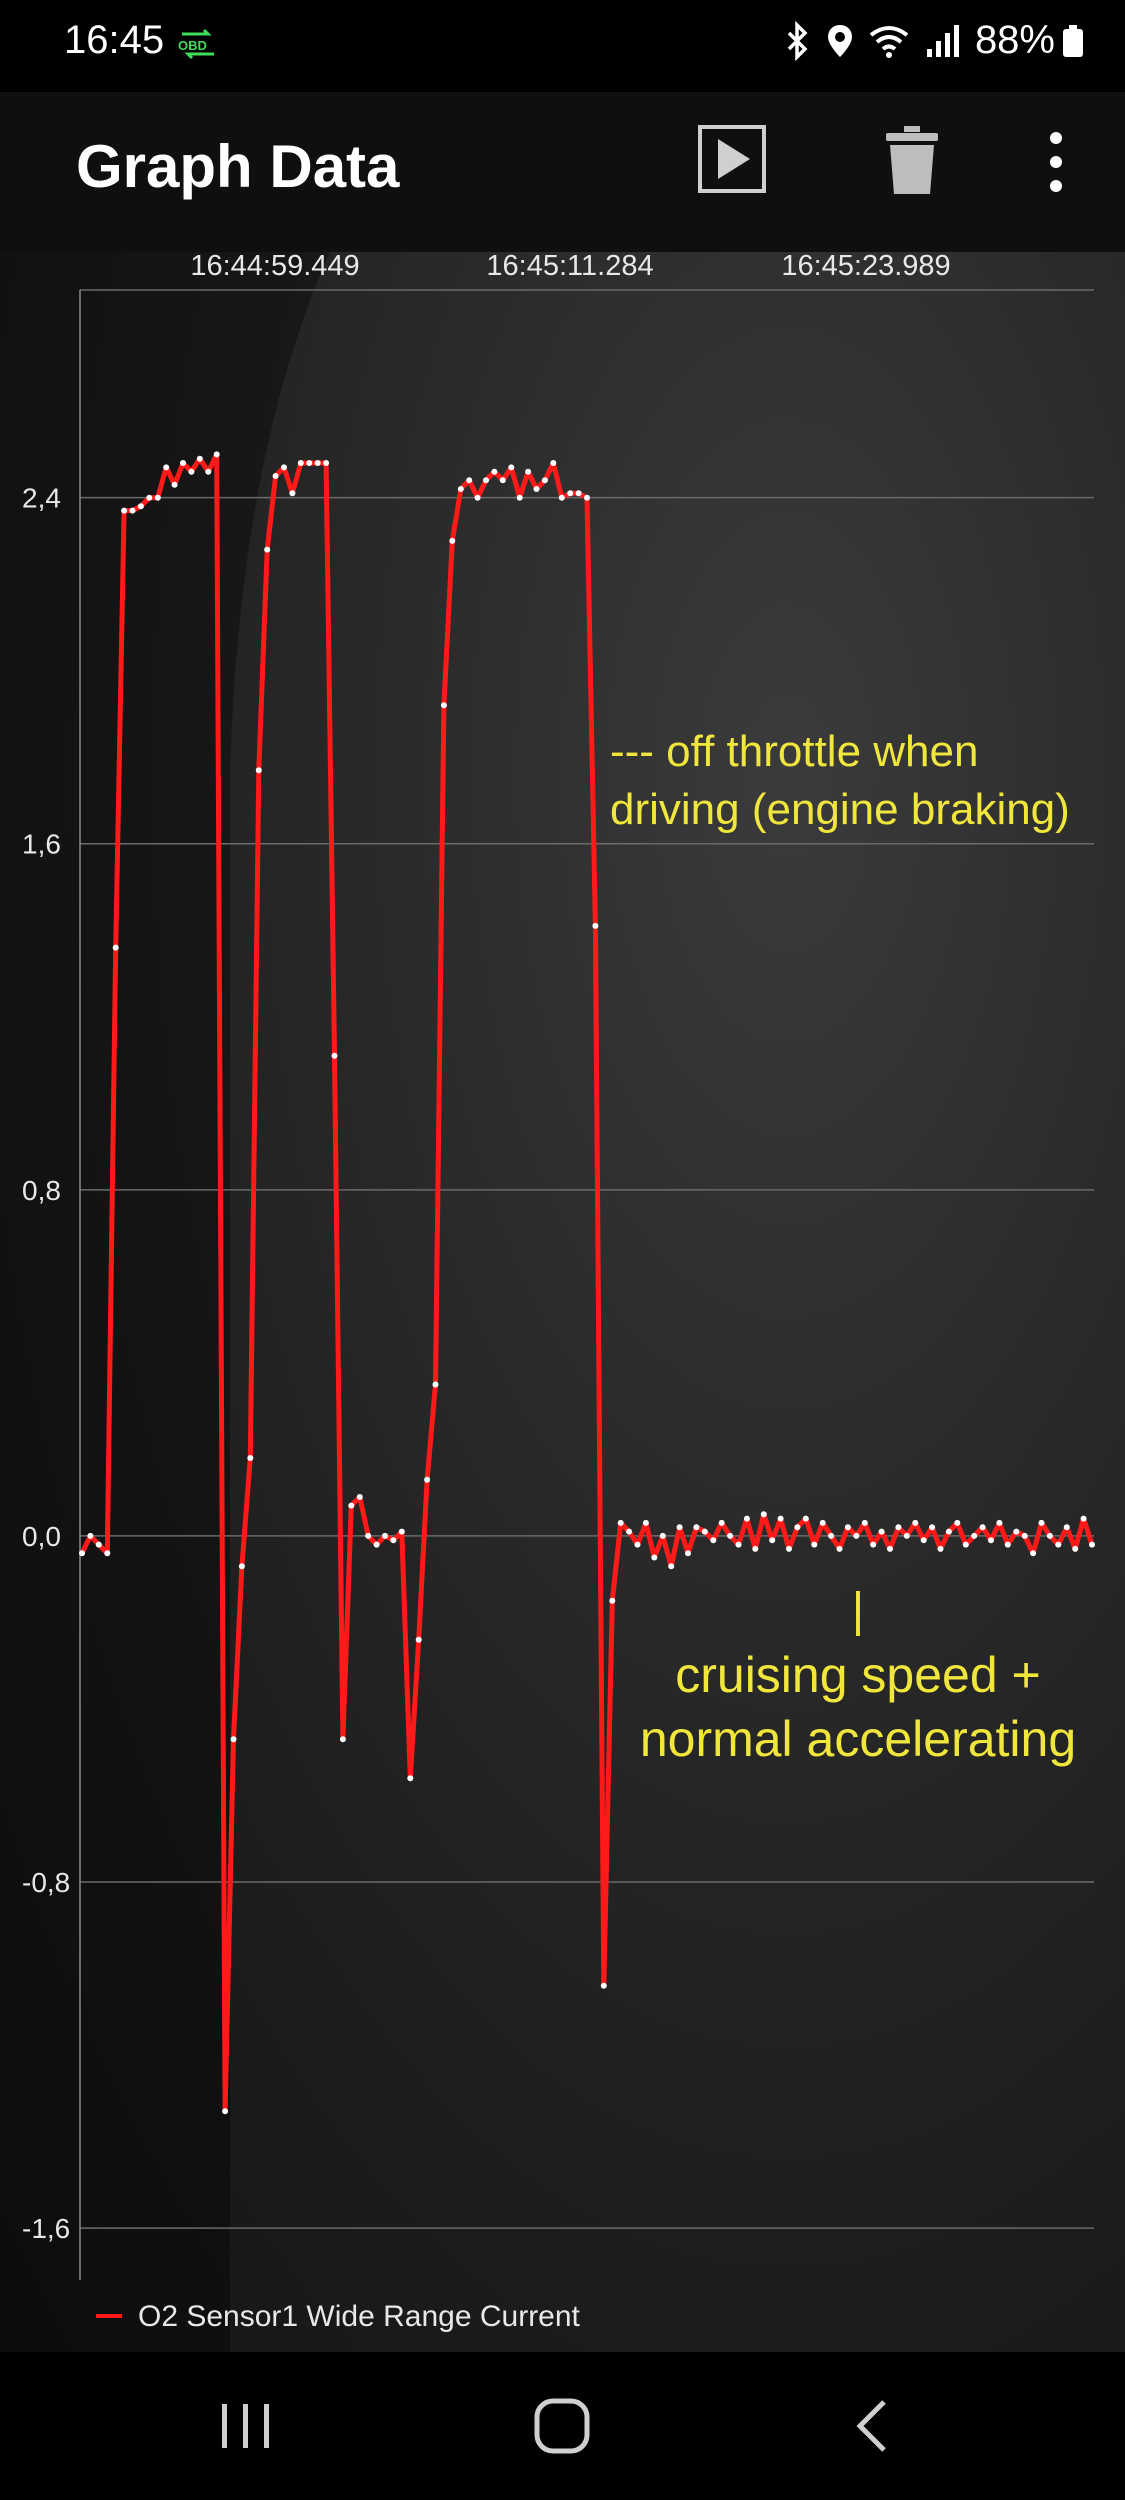  I want to click on navigation-bar, so click(562, 2426).